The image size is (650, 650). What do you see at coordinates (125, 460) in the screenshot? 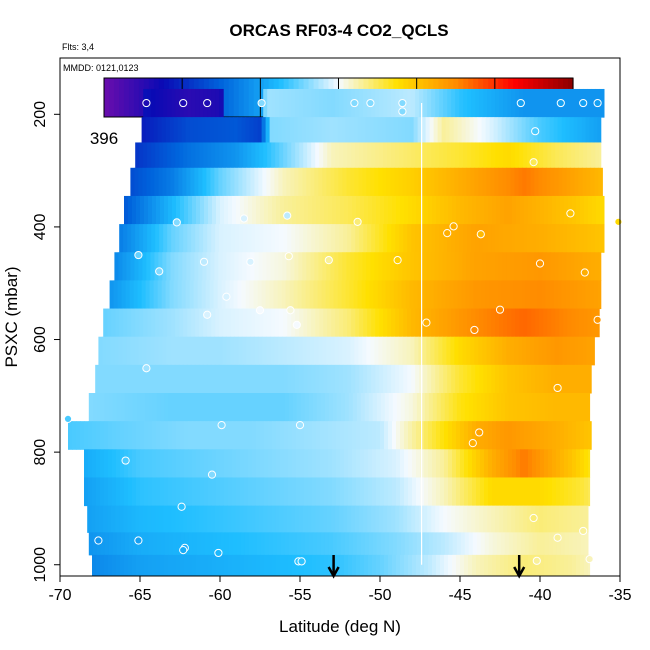
I see `sample-point` at bounding box center [125, 460].